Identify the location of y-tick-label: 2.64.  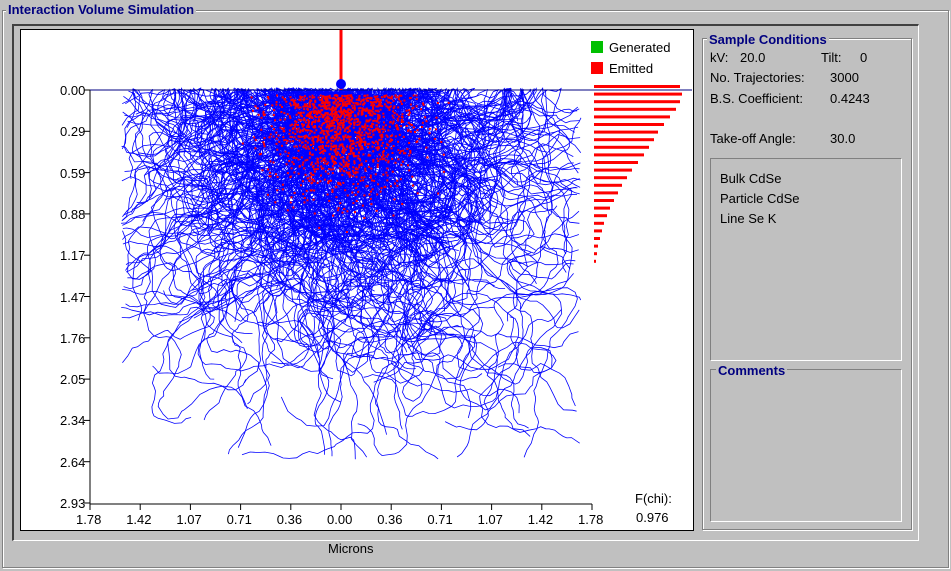
(73, 462).